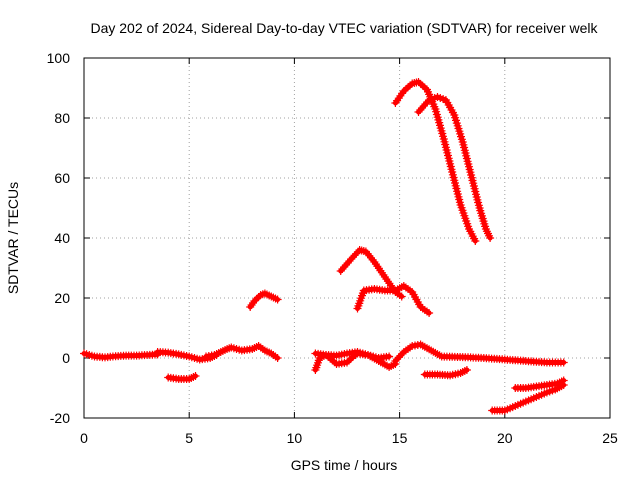 This screenshot has width=640, height=480. I want to click on series-peak-16h-a, so click(435, 161).